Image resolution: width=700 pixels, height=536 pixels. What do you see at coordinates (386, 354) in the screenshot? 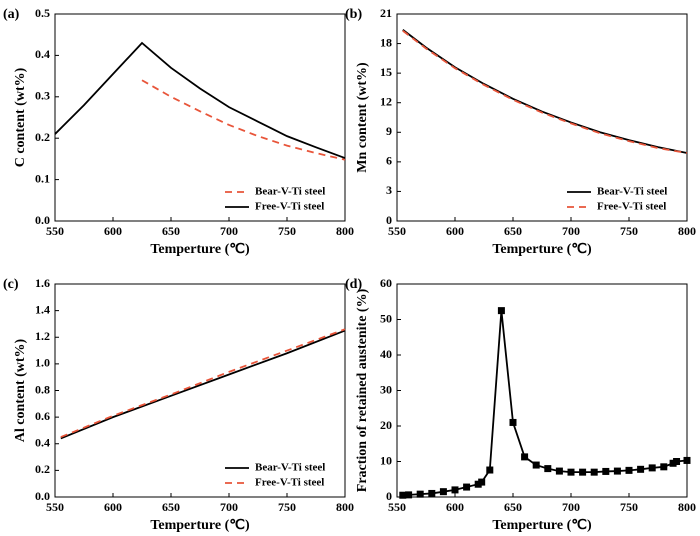
I see `y-tick-label: 40` at bounding box center [386, 354].